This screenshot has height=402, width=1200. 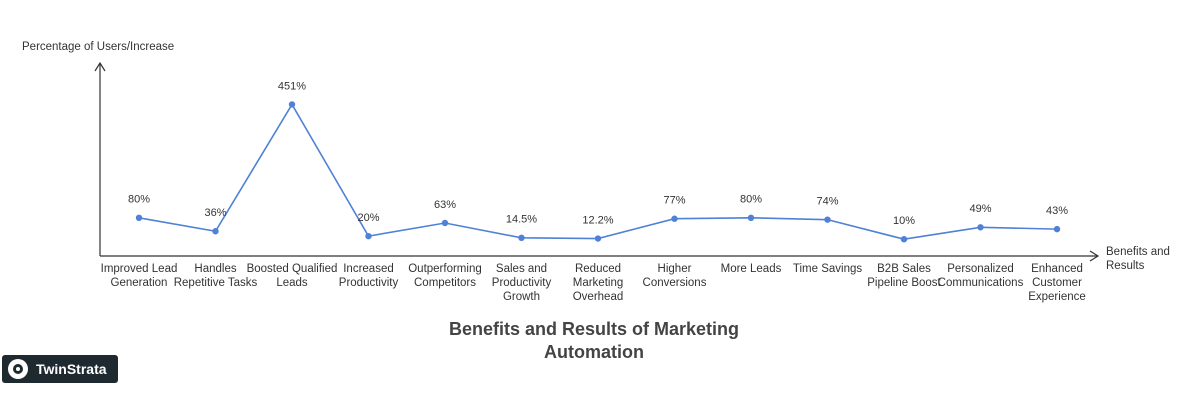 I want to click on x-tick-label: Outperforming Competitors, so click(x=445, y=276).